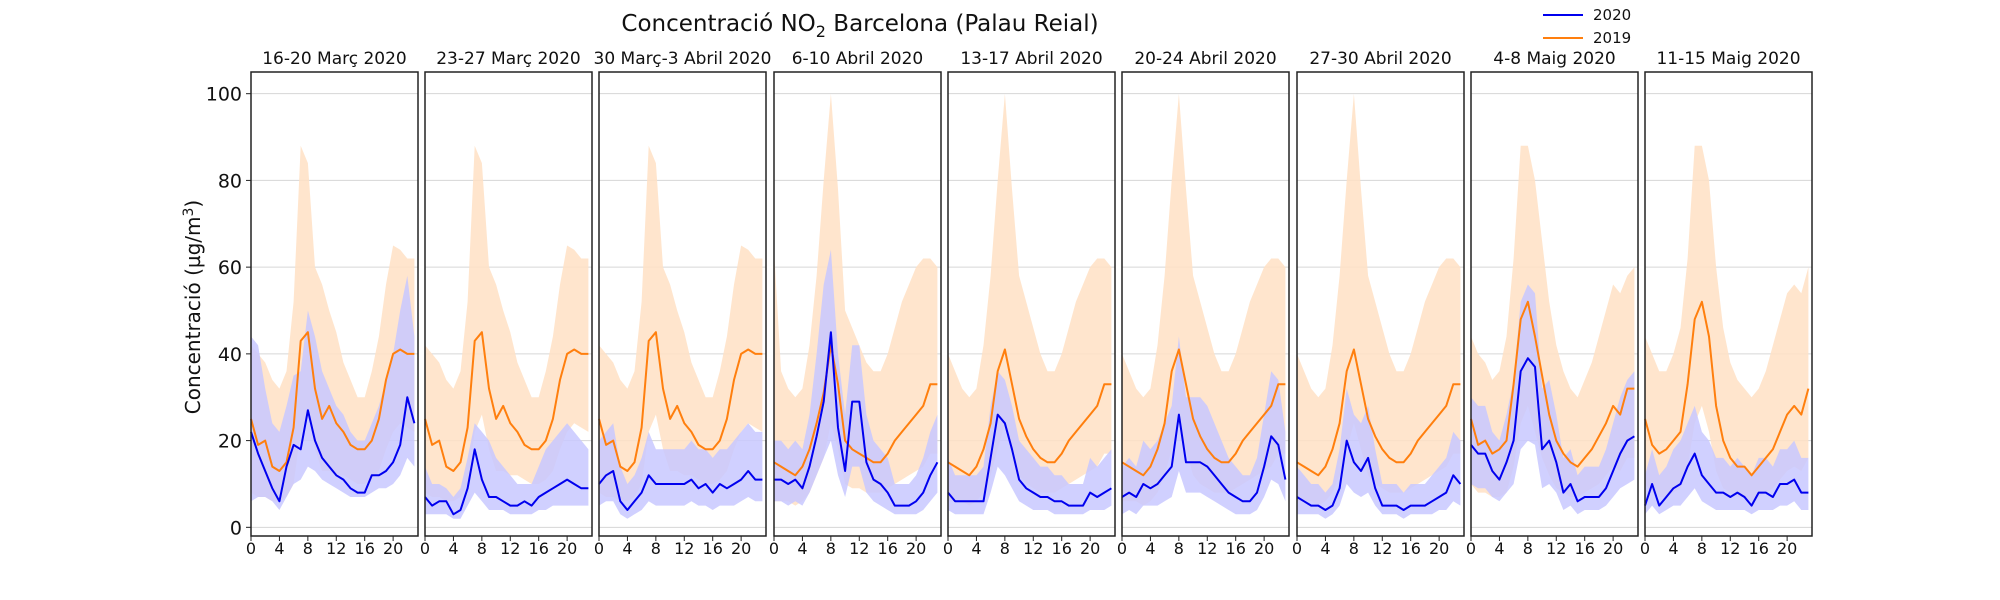 The width and height of the screenshot is (2000, 600). I want to click on panel-3: 30 Març-3 Abril 2020 0 4 8 12 16 20, so click(683, 303).